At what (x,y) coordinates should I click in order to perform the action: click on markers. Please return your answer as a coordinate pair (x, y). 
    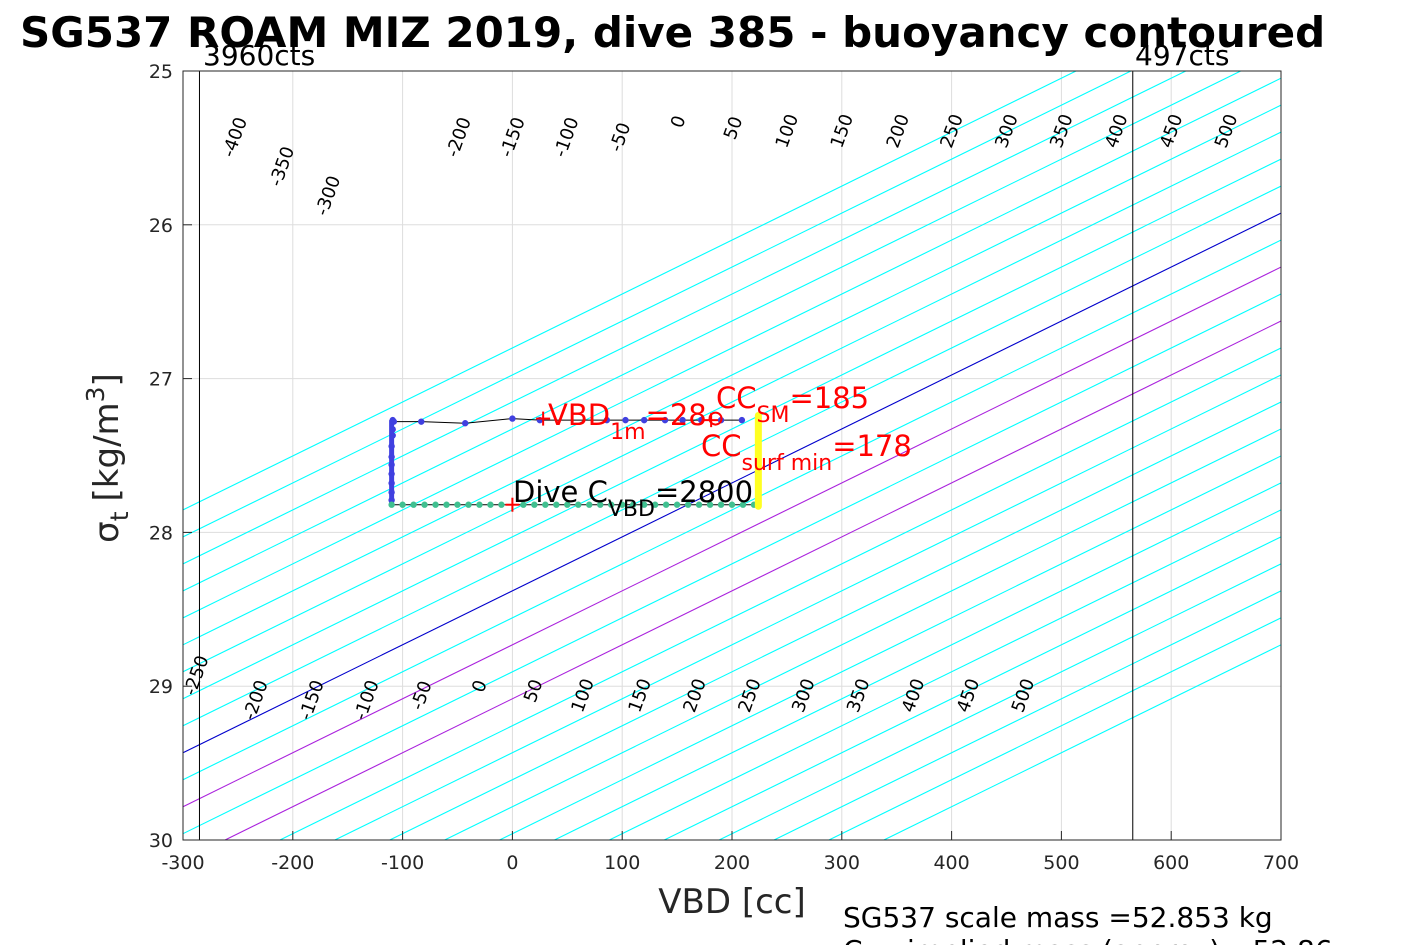
    Looking at the image, I should click on (614, 461).